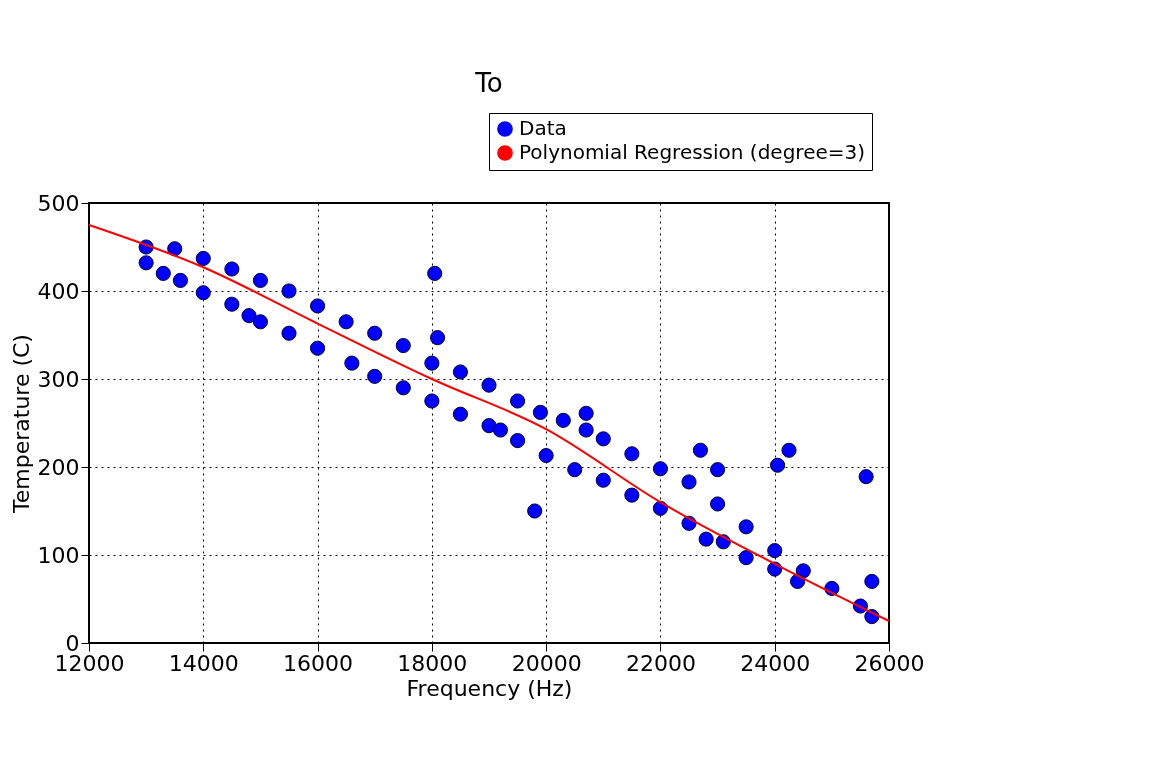  I want to click on y-tick-label: 100, so click(58, 555).